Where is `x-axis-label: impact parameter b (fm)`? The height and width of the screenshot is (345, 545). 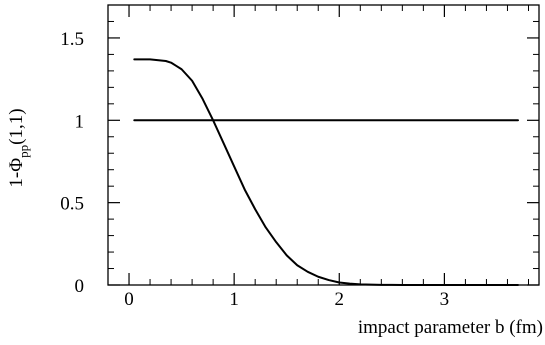 x-axis-label: impact parameter b (fm) is located at coordinates (450, 327).